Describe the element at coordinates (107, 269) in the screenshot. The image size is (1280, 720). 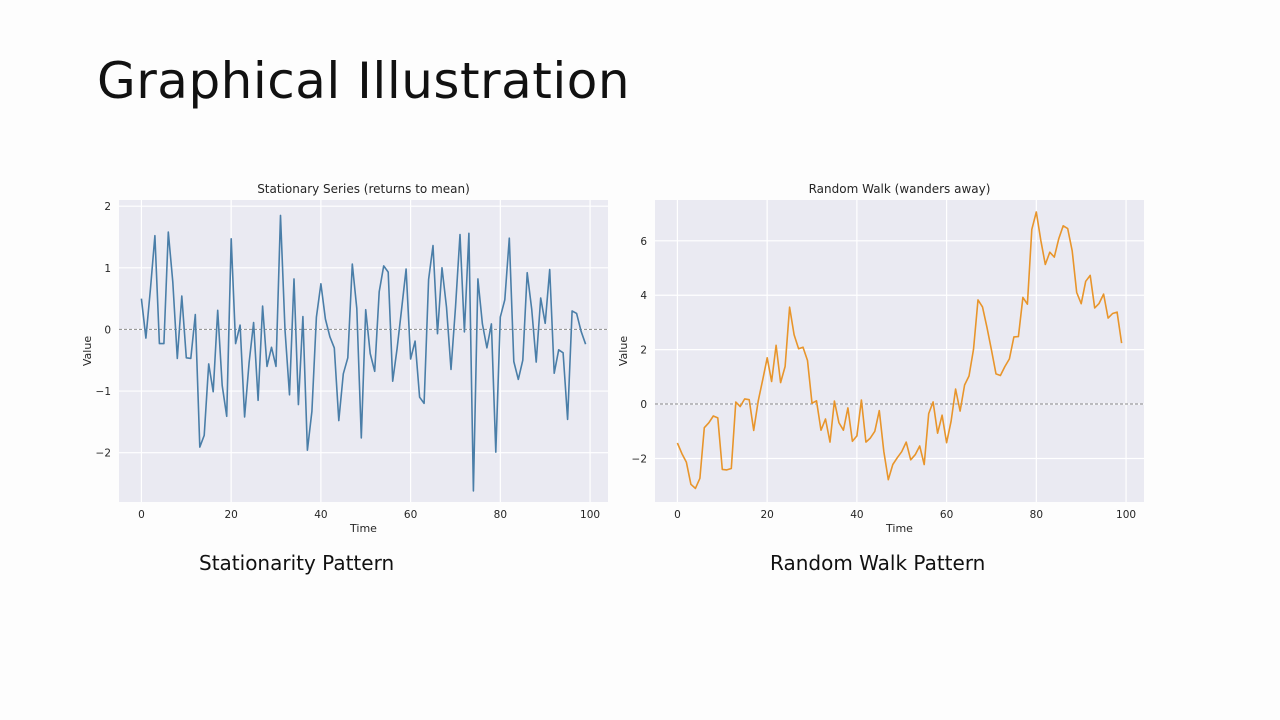
I see `y-tick-label: 1` at that location.